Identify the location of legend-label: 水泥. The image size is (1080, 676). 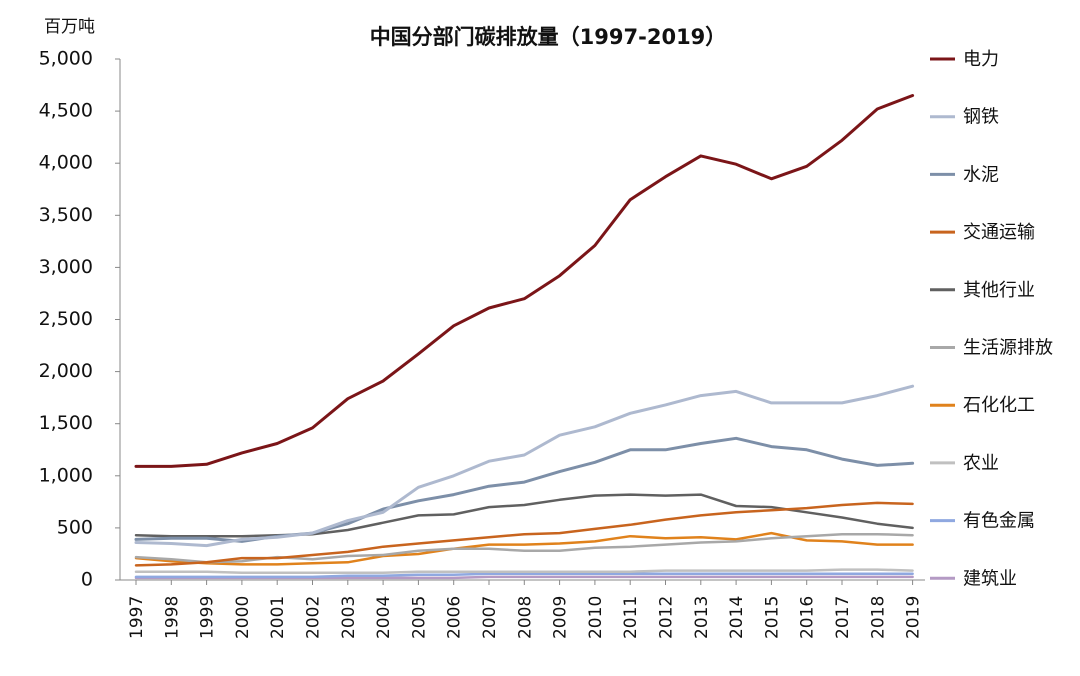
(981, 174).